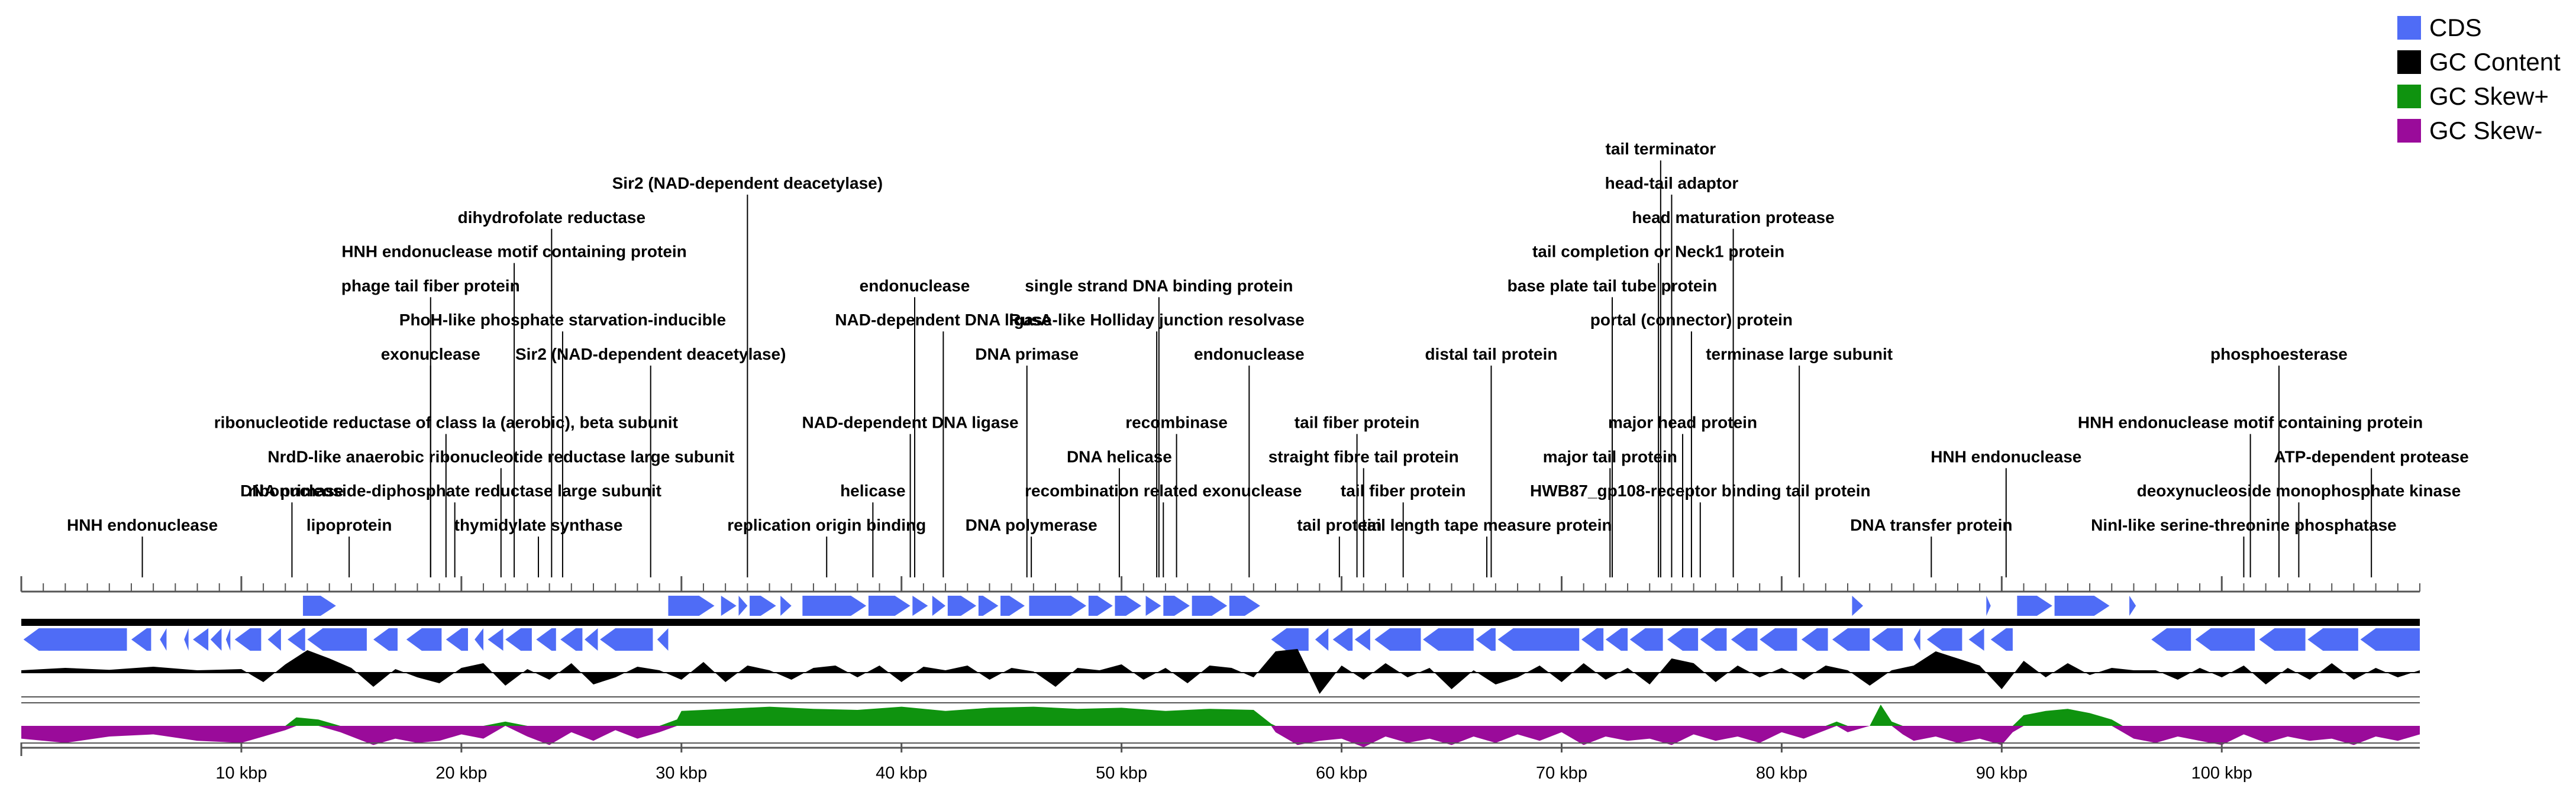 Image resolution: width=2576 pixels, height=801 pixels. What do you see at coordinates (2455, 27) in the screenshot?
I see `legend-label: CDS` at bounding box center [2455, 27].